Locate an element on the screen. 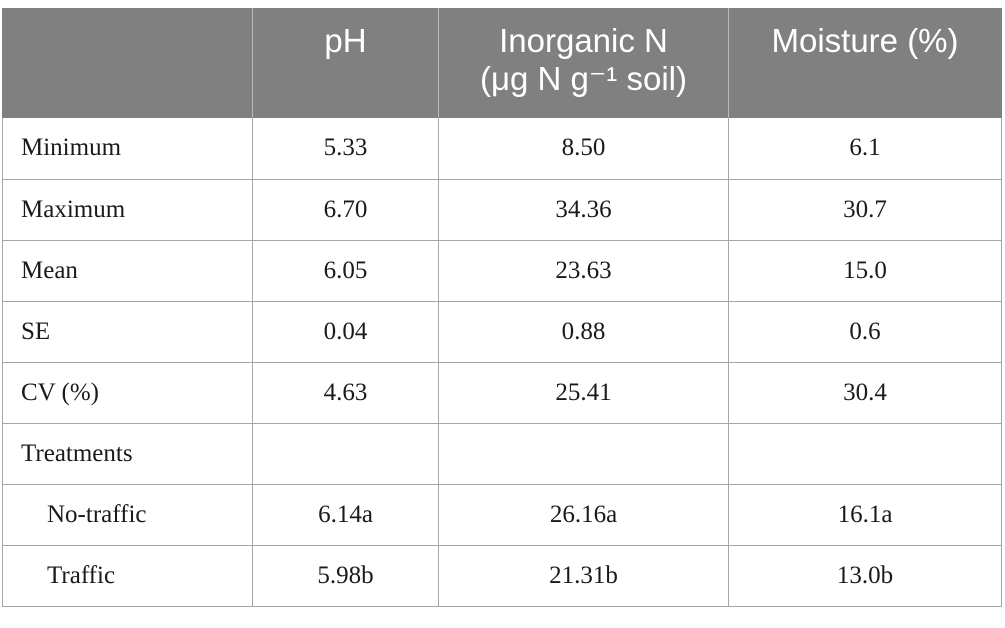  row-label: Traffic is located at coordinates (127, 575).